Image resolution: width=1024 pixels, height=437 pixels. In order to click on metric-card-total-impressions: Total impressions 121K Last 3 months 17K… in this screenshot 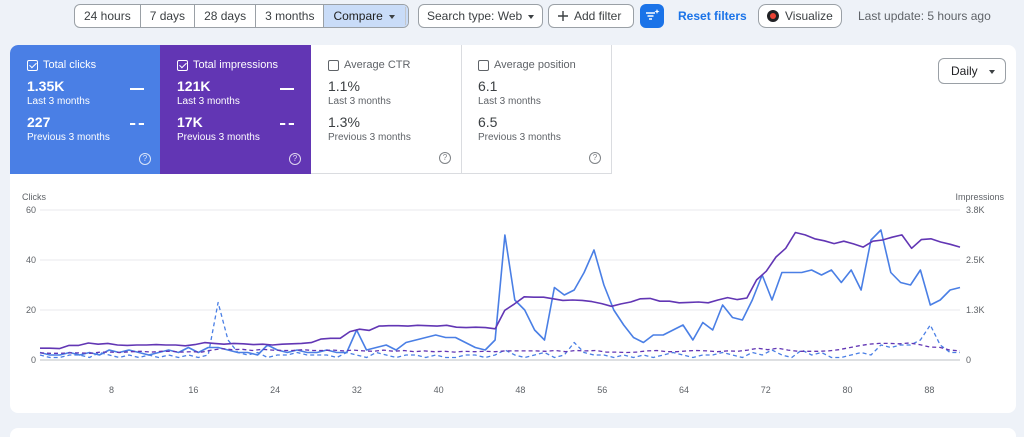, I will do `click(235, 109)`.